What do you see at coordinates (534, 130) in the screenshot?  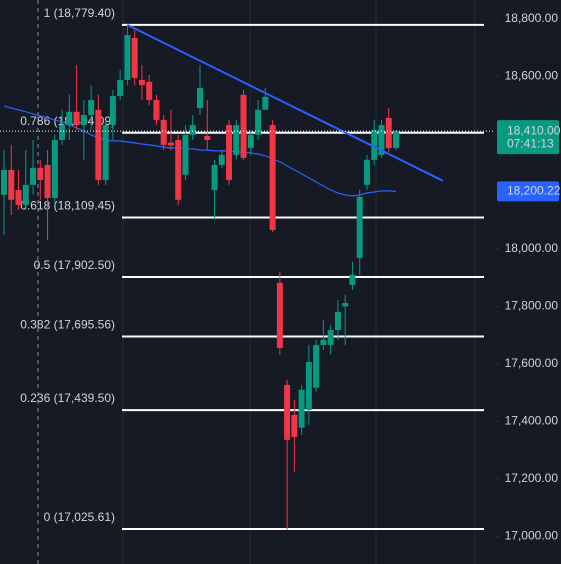 I see `price-tag-label: 18,410.00` at bounding box center [534, 130].